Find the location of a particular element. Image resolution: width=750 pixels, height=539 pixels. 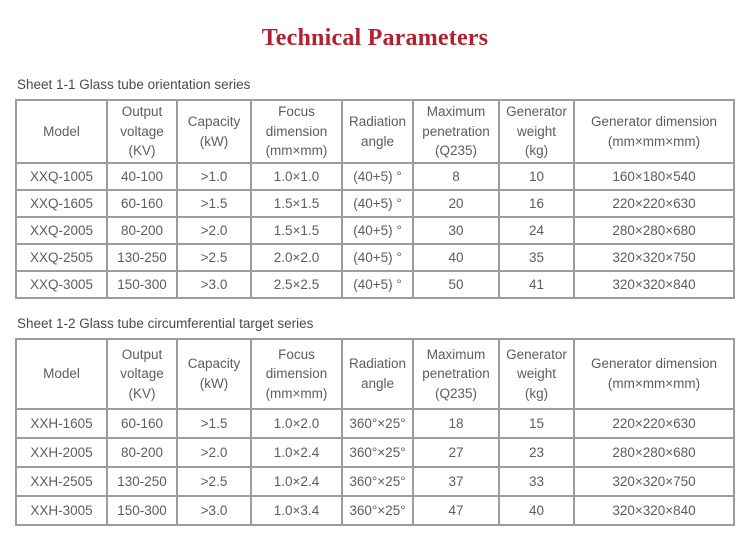

table-cell: 1.0×1.0 is located at coordinates (296, 176).